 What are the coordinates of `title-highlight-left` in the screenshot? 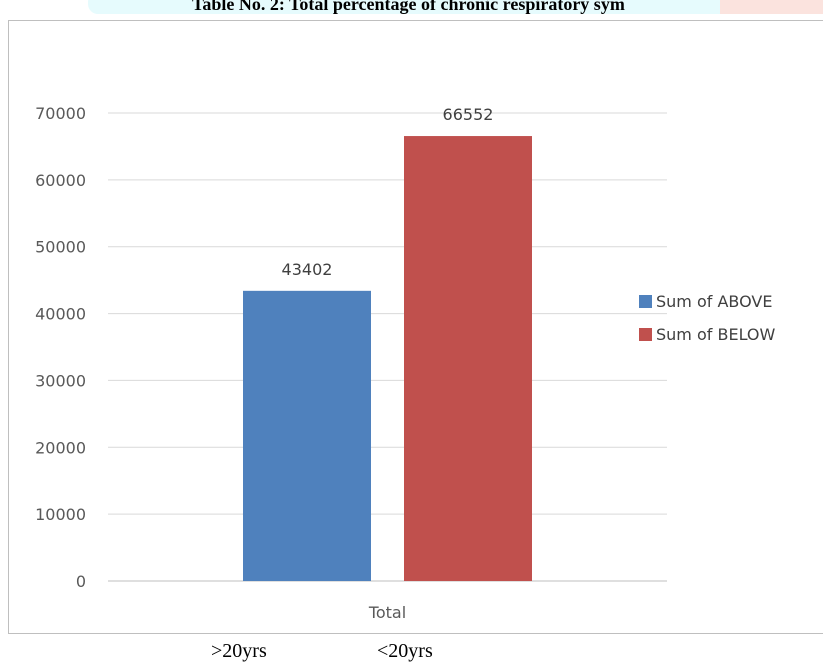 It's located at (418, 7).